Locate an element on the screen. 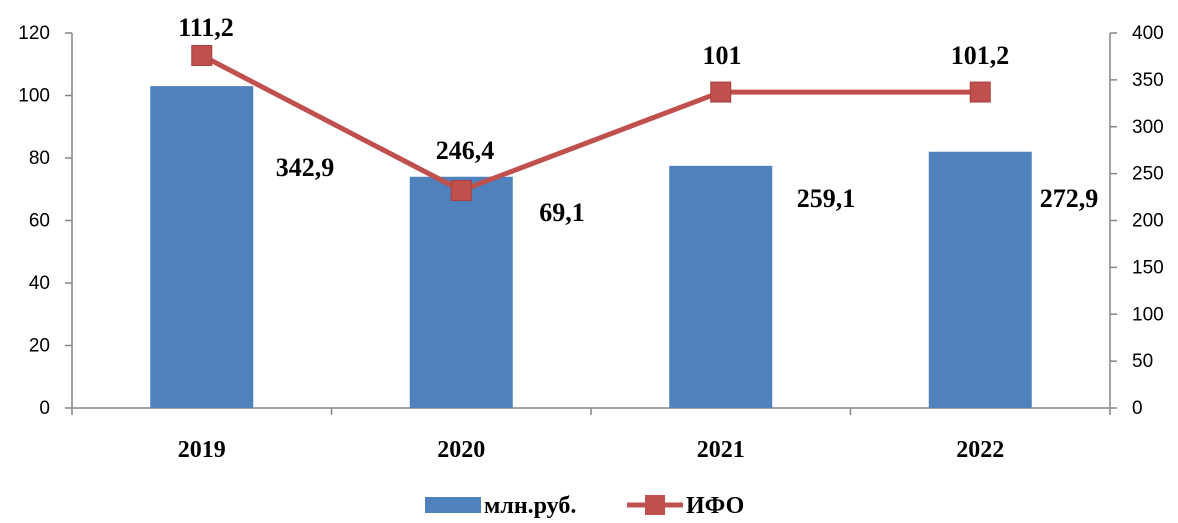 The height and width of the screenshot is (523, 1178). right-axis-tick-label: 50 is located at coordinates (1142, 361).